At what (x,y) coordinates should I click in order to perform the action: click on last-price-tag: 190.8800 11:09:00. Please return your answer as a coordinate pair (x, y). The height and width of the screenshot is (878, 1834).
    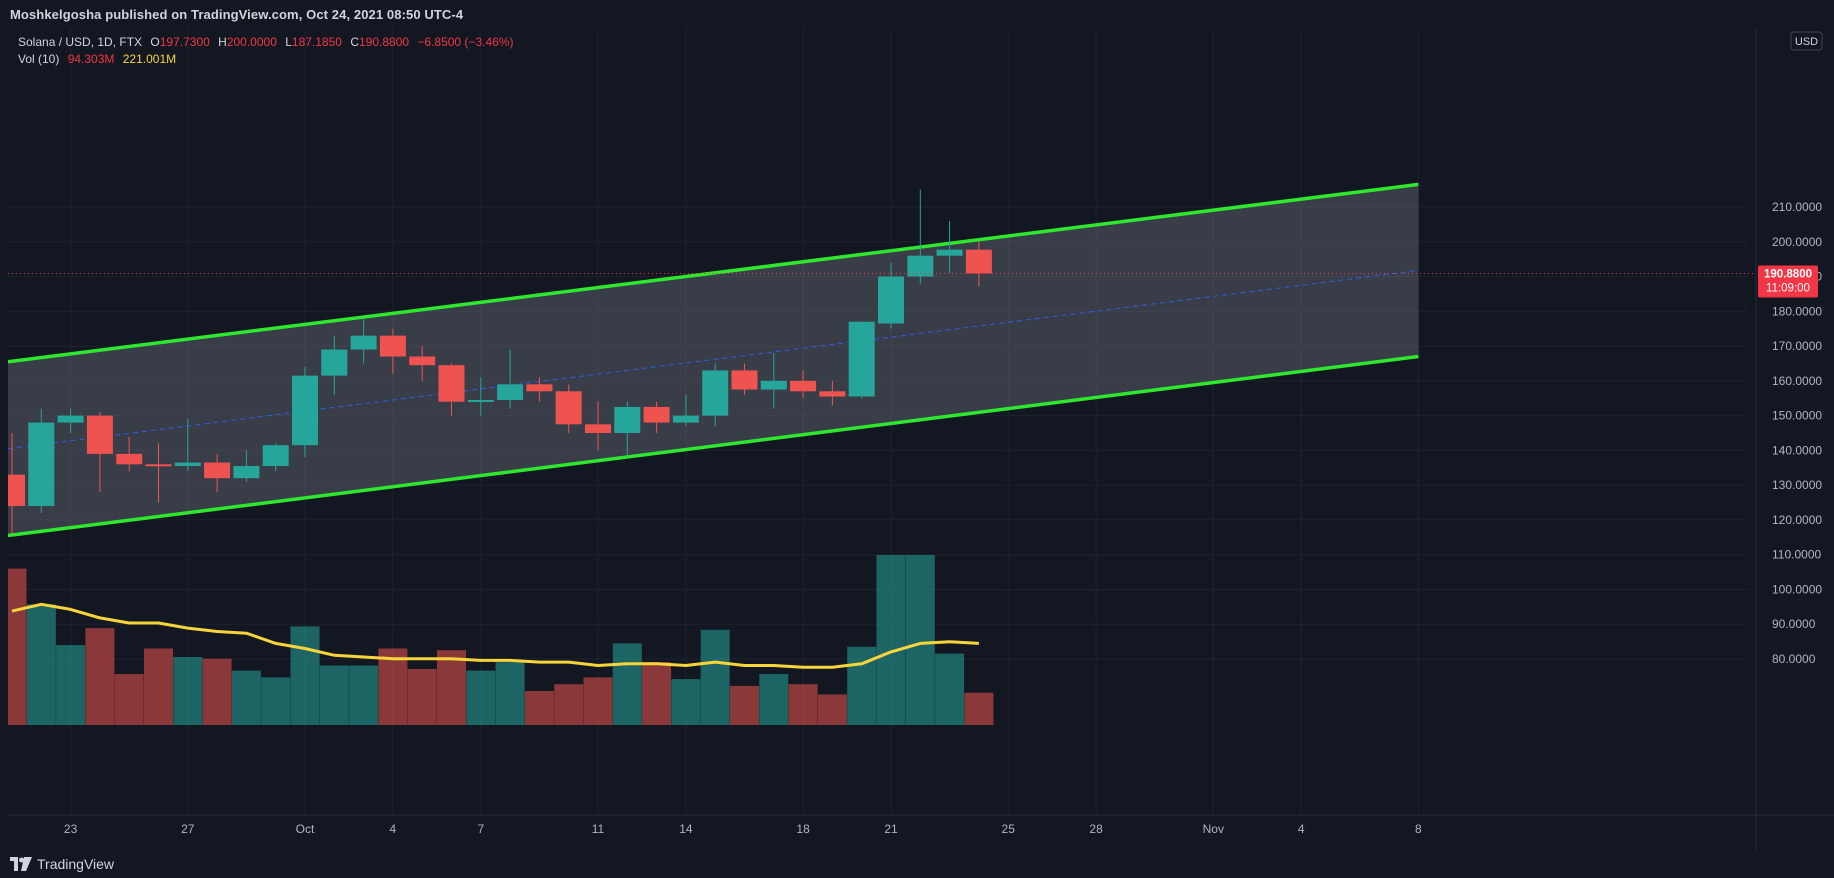
    Looking at the image, I should click on (1788, 281).